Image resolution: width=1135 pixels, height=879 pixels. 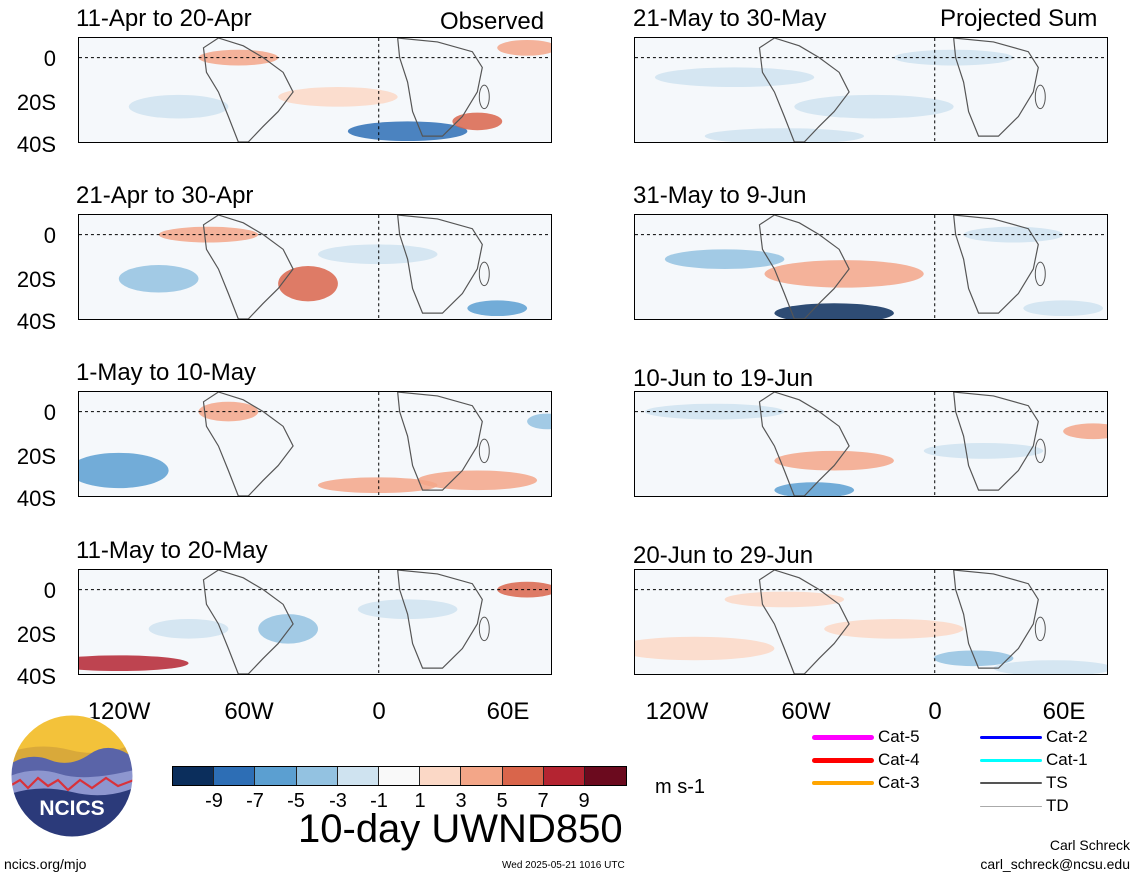 What do you see at coordinates (379, 801) in the screenshot?
I see `colorbar-tick: -1` at bounding box center [379, 801].